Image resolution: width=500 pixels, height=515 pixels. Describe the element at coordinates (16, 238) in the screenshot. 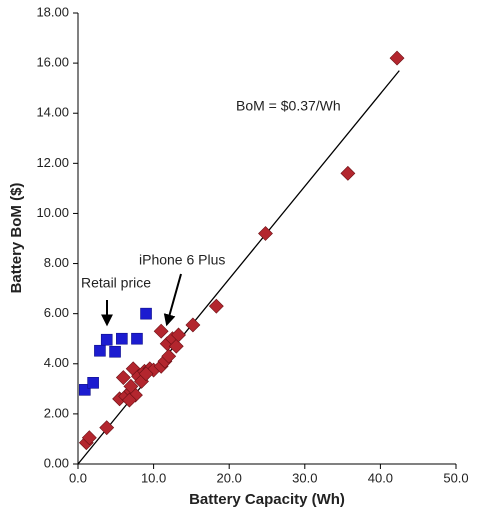

I see `y-axis-title: Battery BoM ($)` at that location.